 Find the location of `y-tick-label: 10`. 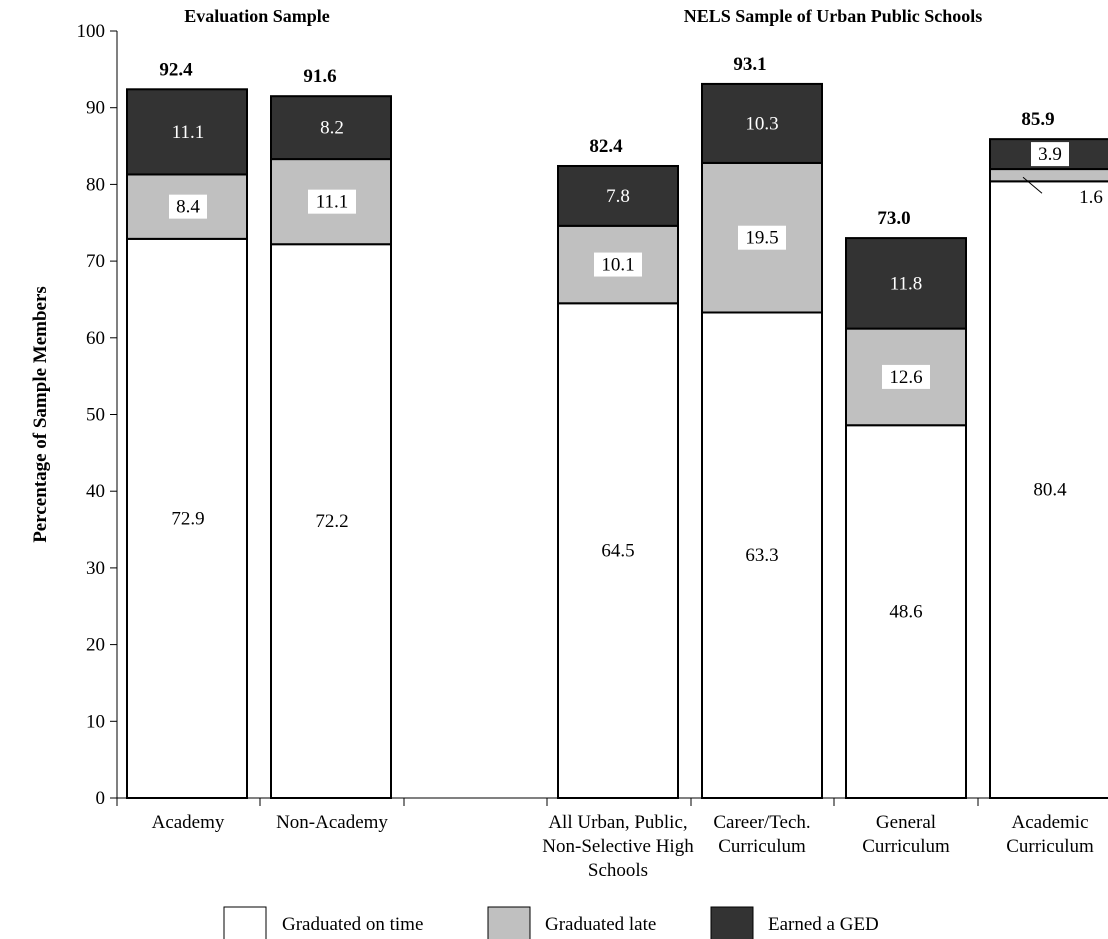

y-tick-label: 10 is located at coordinates (95, 721).